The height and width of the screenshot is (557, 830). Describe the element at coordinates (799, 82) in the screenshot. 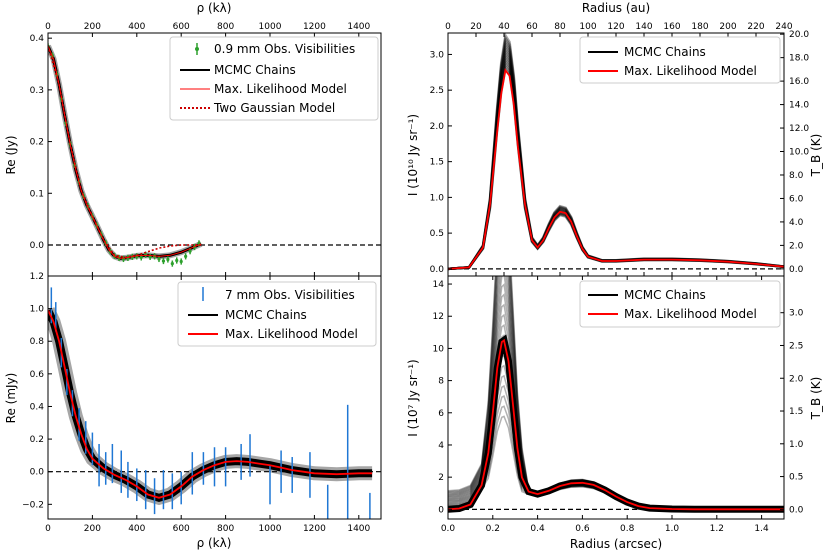

I see `right-tick-label: 16.0` at that location.